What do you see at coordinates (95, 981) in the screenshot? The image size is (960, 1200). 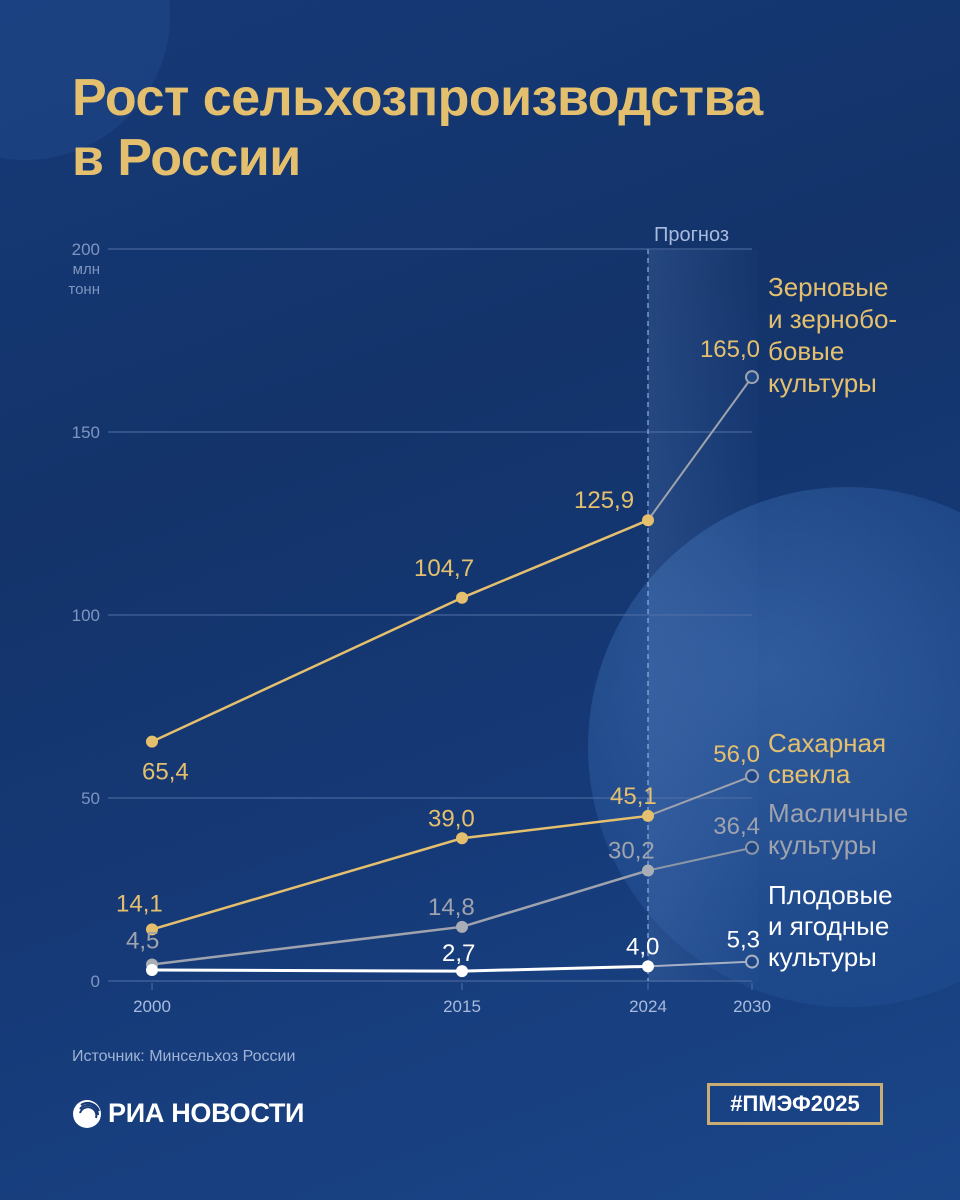 I see `y-tick-label: 0` at bounding box center [95, 981].